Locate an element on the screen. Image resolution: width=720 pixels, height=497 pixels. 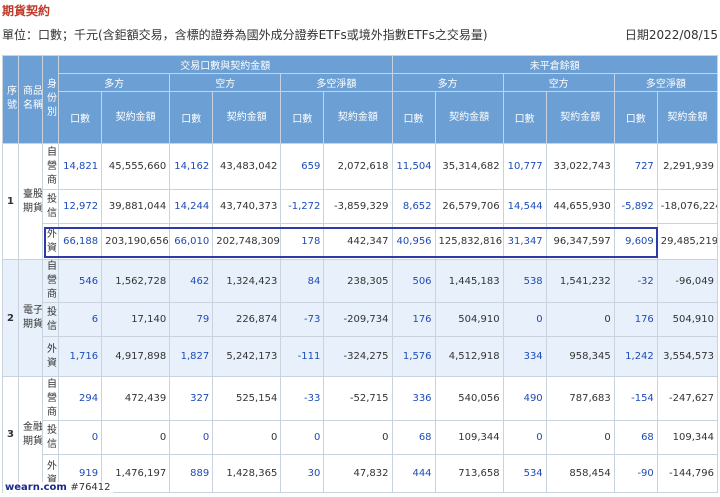
amount-cell: 787,683 is located at coordinates (580, 398).